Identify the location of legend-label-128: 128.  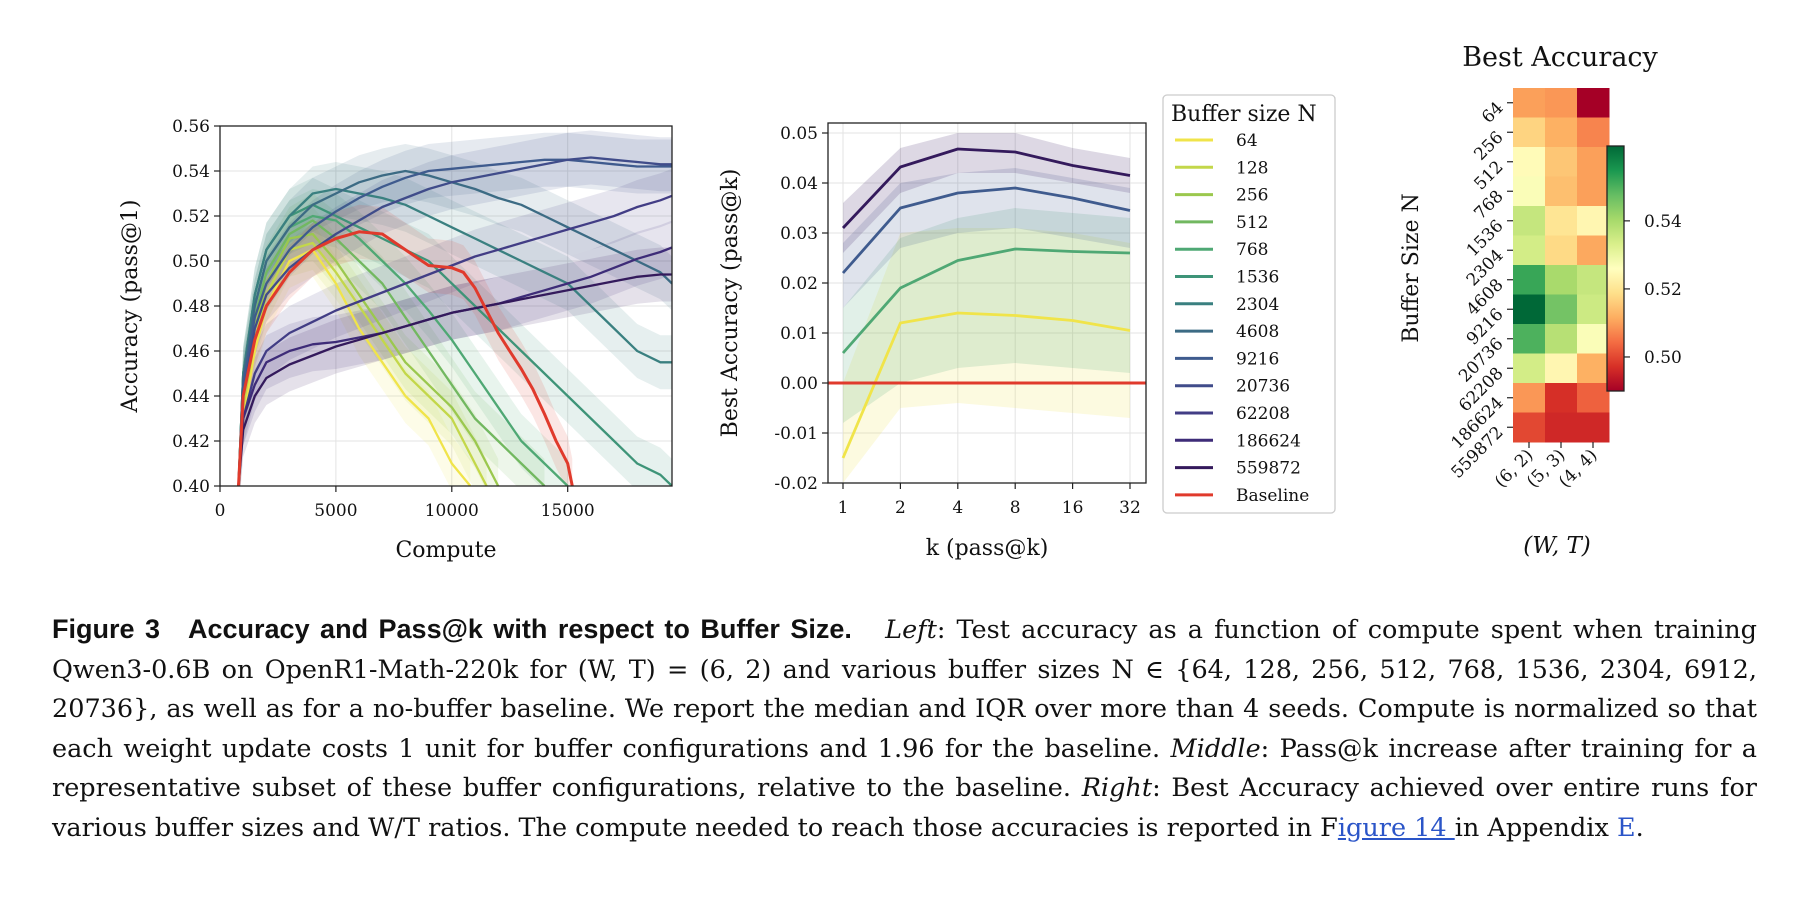
(1252, 168).